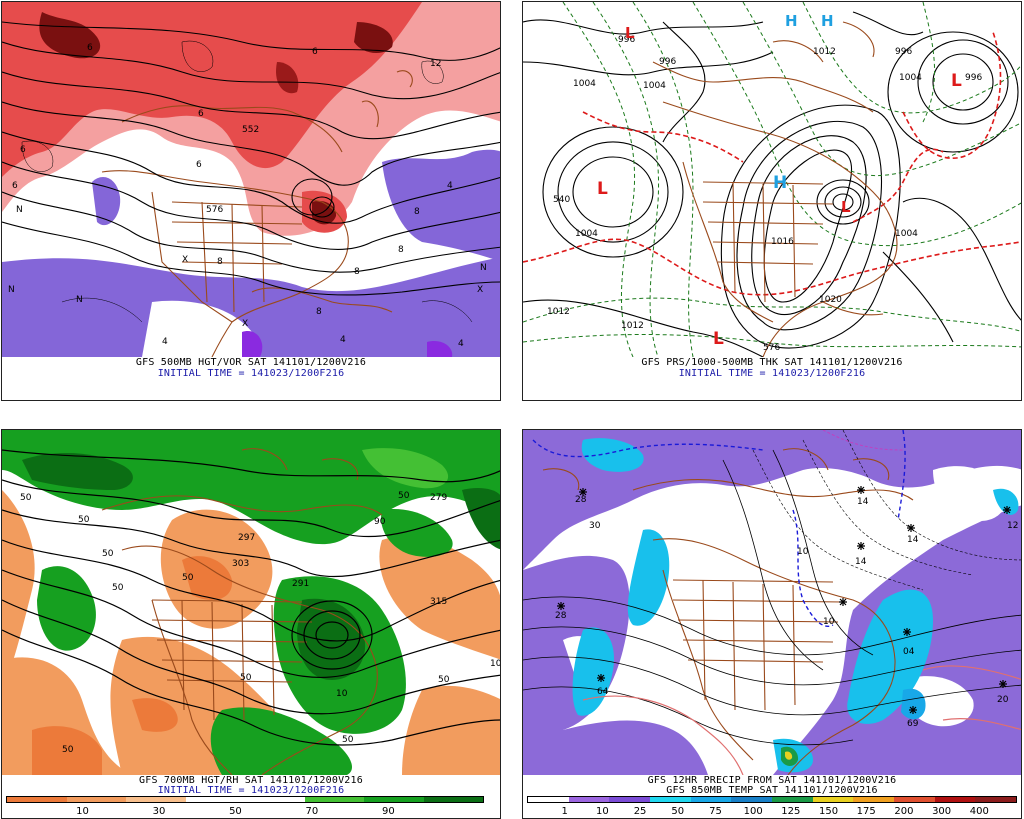 The image size is (1024, 819). I want to click on contour-label: 12, so click(435, 64).